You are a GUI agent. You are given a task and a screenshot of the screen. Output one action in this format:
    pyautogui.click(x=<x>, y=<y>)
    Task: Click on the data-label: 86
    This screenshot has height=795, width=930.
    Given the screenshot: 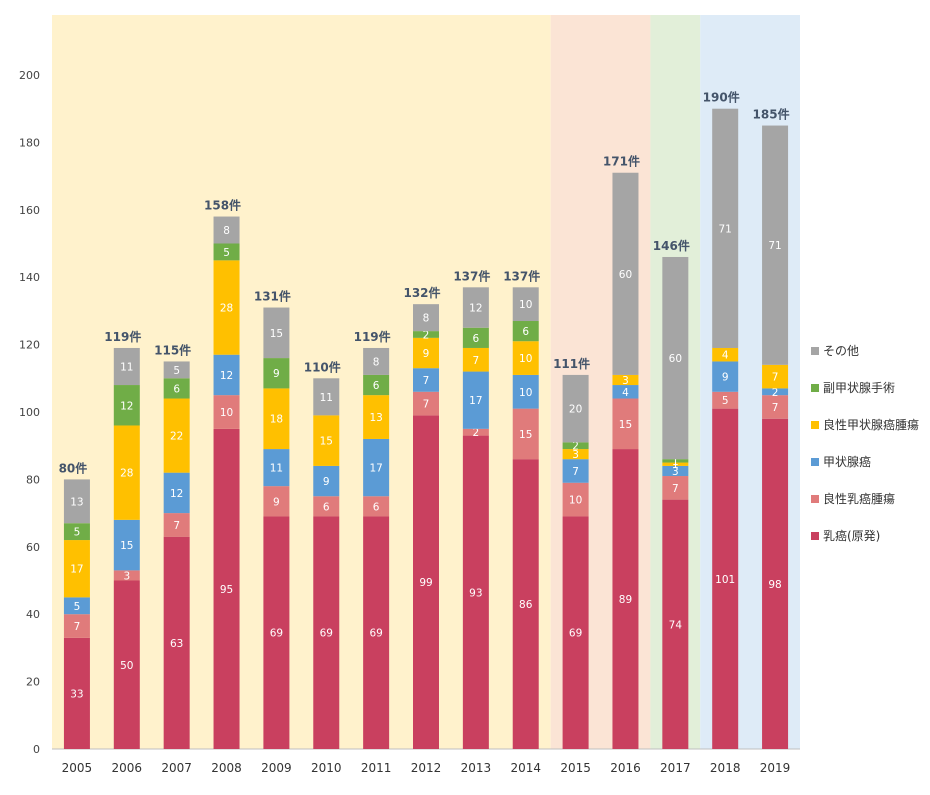 What is the action you would take?
    pyautogui.click(x=526, y=605)
    